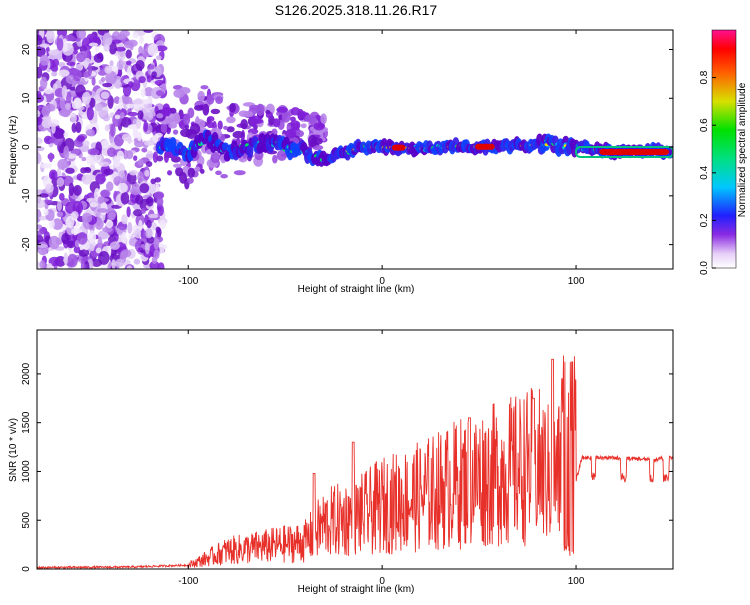 The width and height of the screenshot is (750, 605). Describe the element at coordinates (704, 220) in the screenshot. I see `colorbar-tick-label: 0.2` at that location.